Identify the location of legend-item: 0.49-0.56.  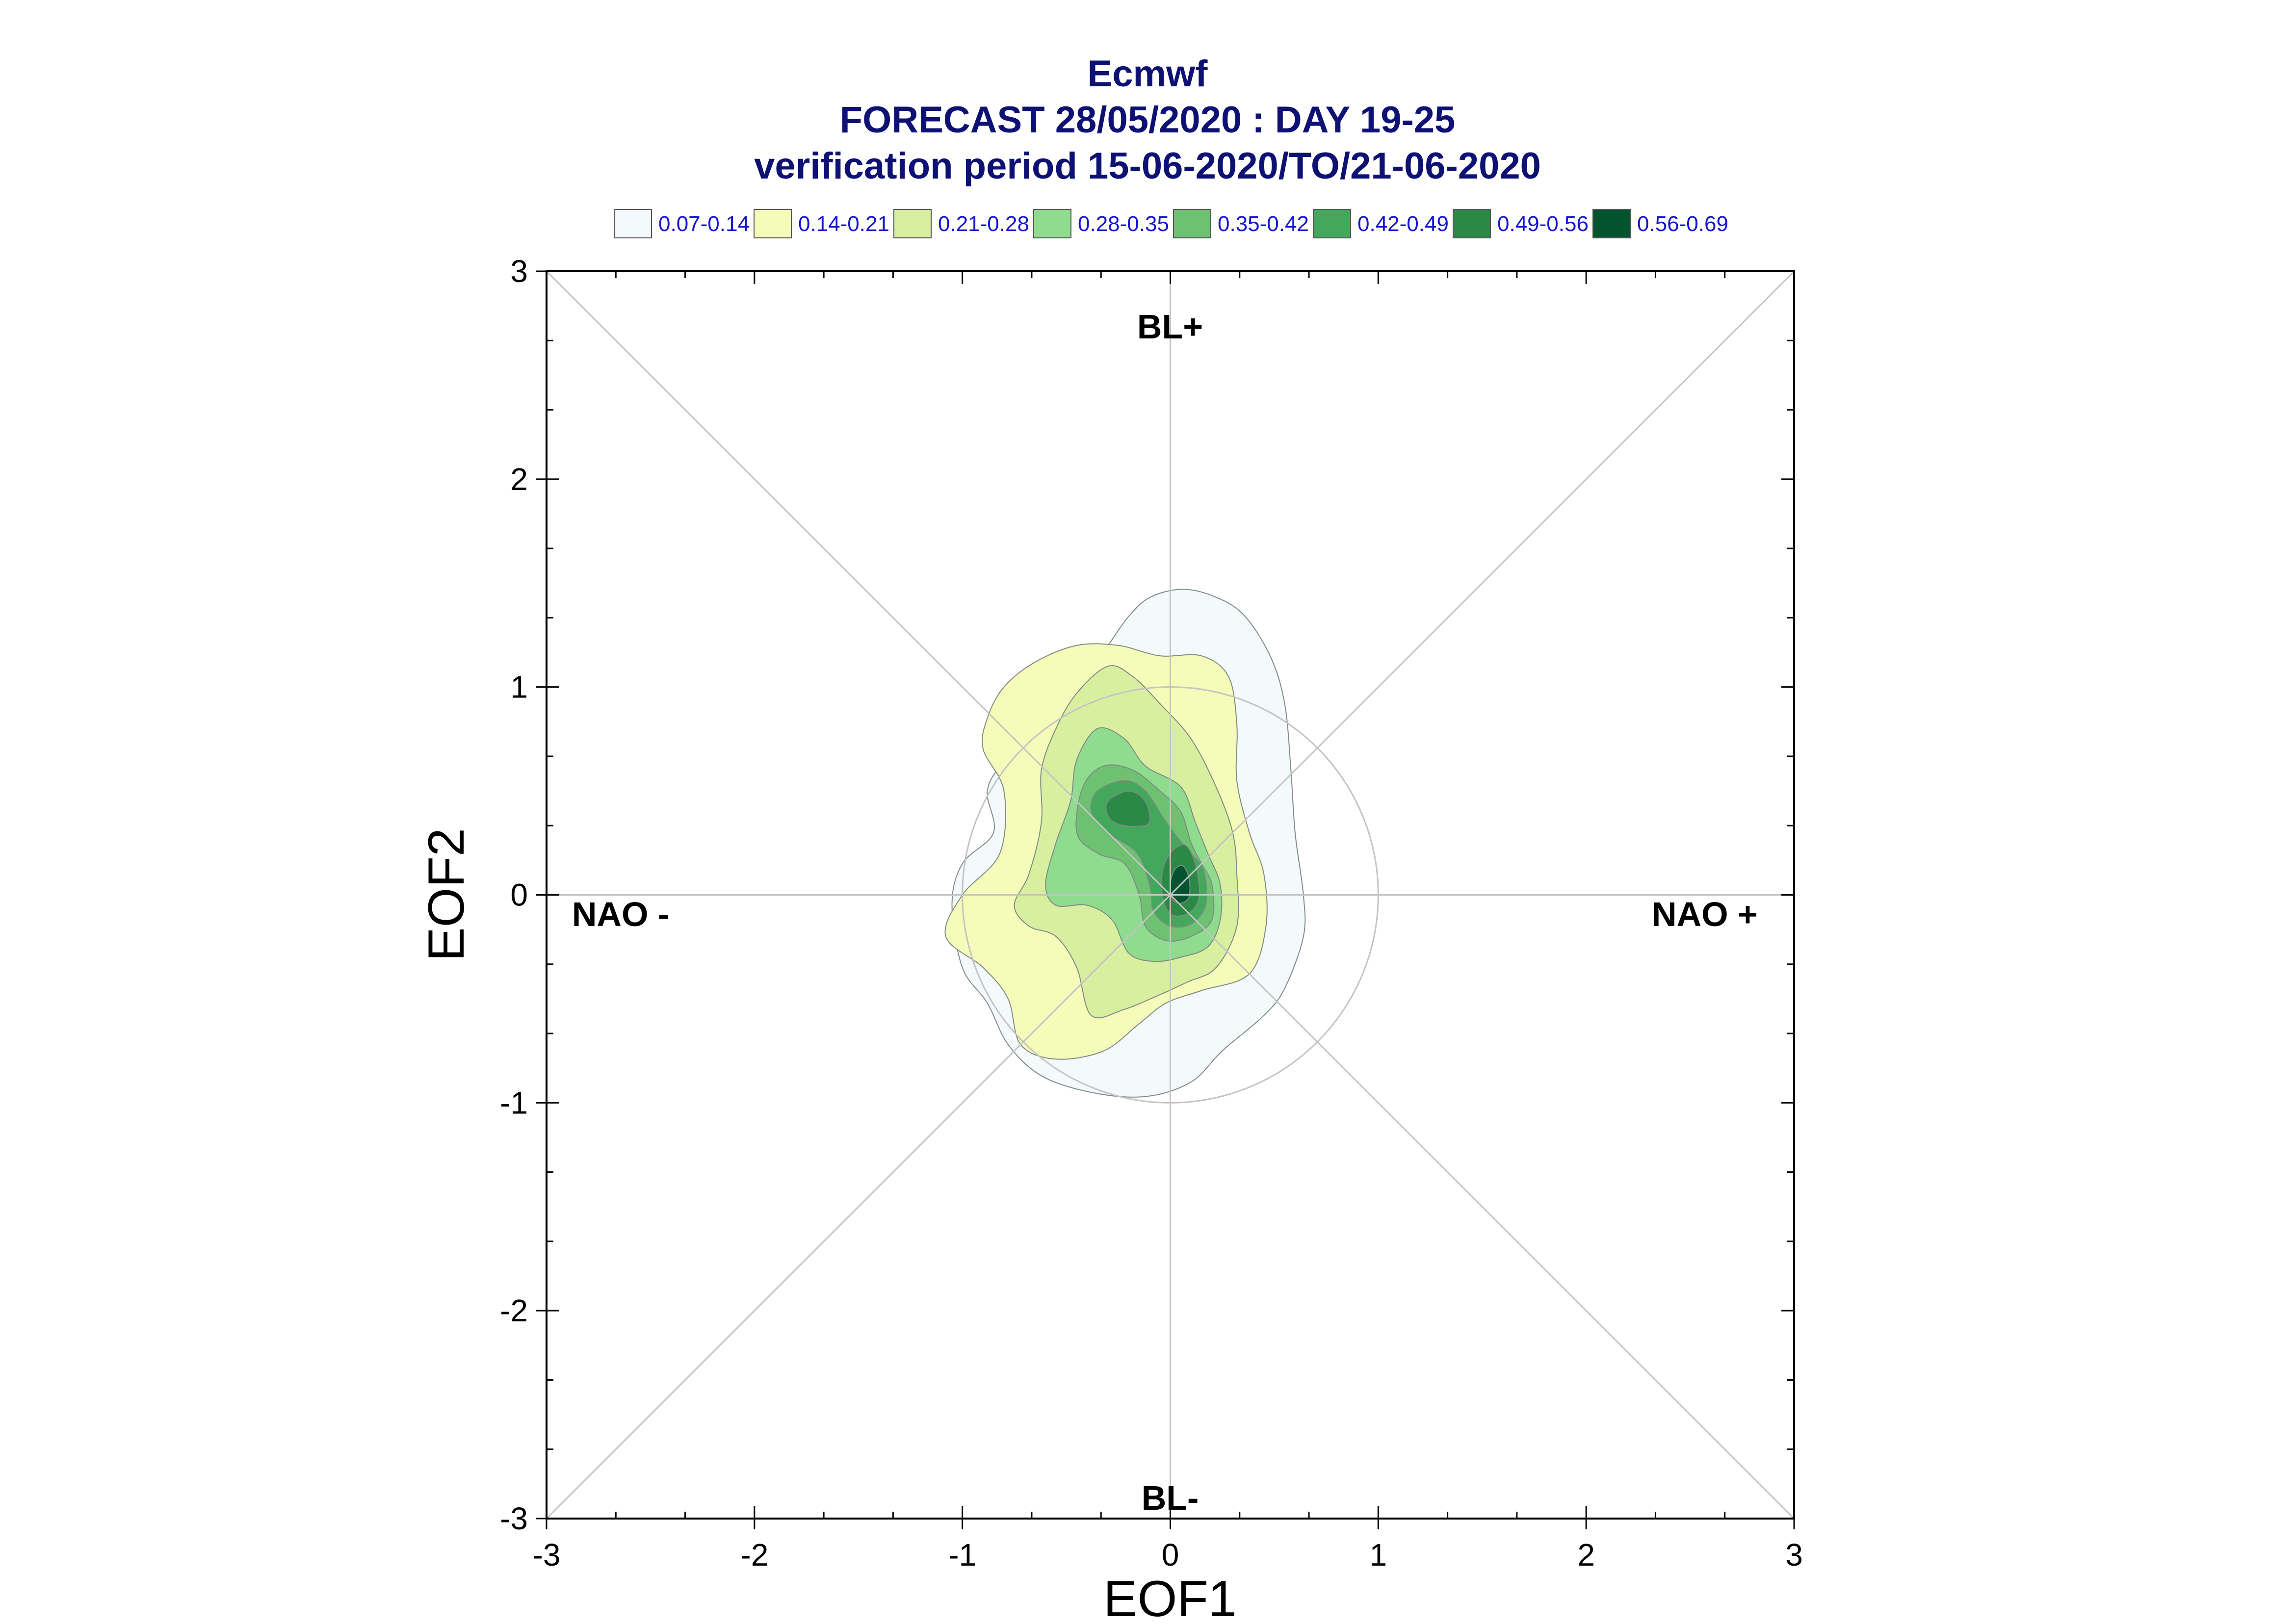
(1521, 223).